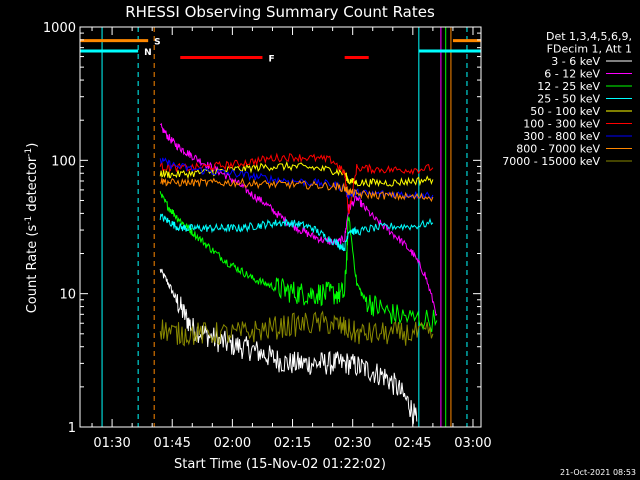 The width and height of the screenshot is (640, 480). Describe the element at coordinates (59, 28) in the screenshot. I see `y-tick-label: 1000` at that location.